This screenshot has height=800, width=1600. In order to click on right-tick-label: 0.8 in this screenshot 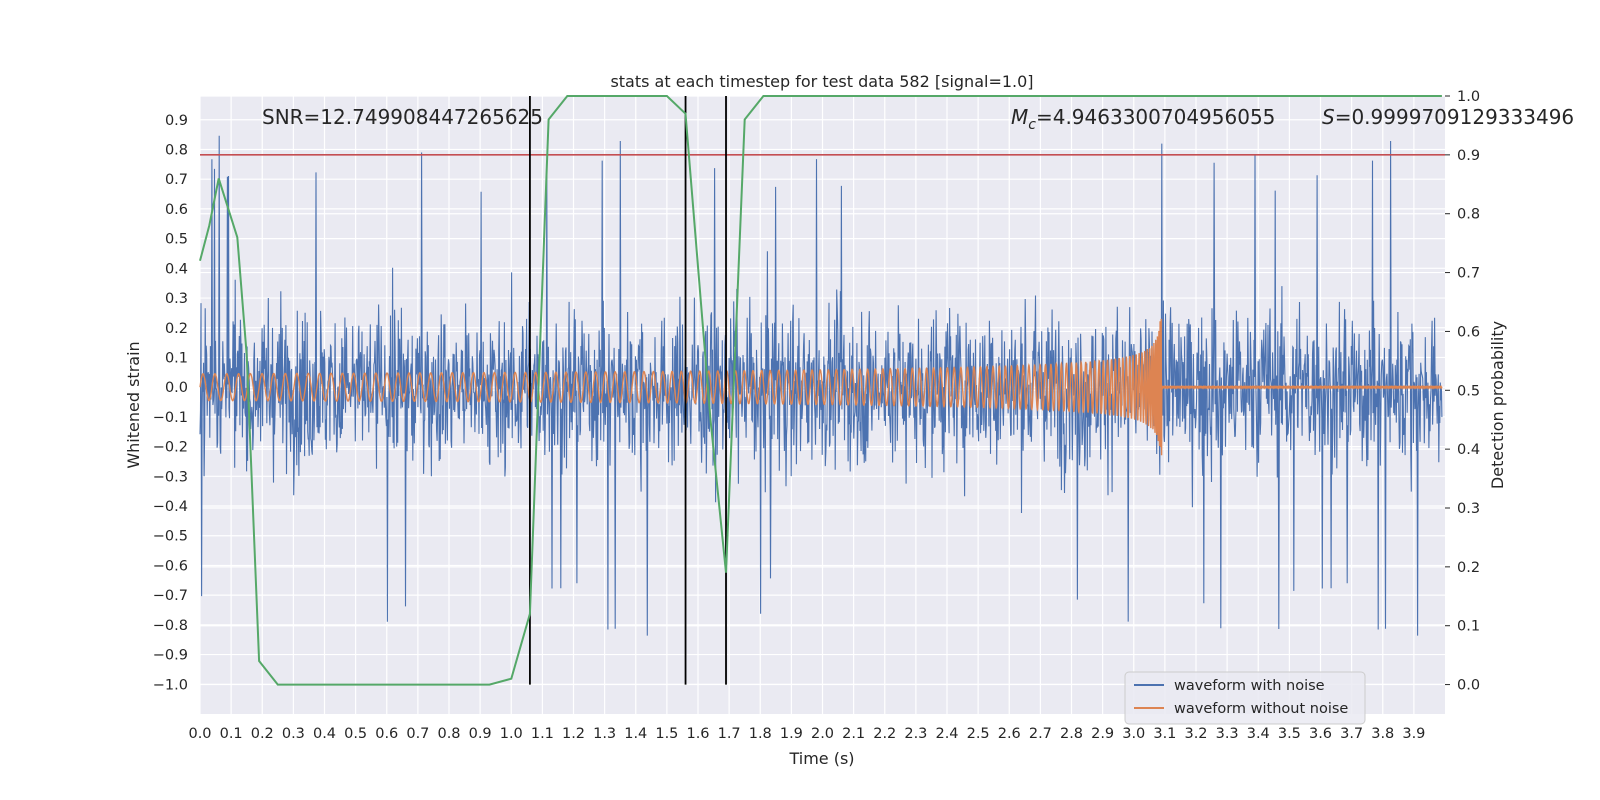, I will do `click(1468, 215)`.